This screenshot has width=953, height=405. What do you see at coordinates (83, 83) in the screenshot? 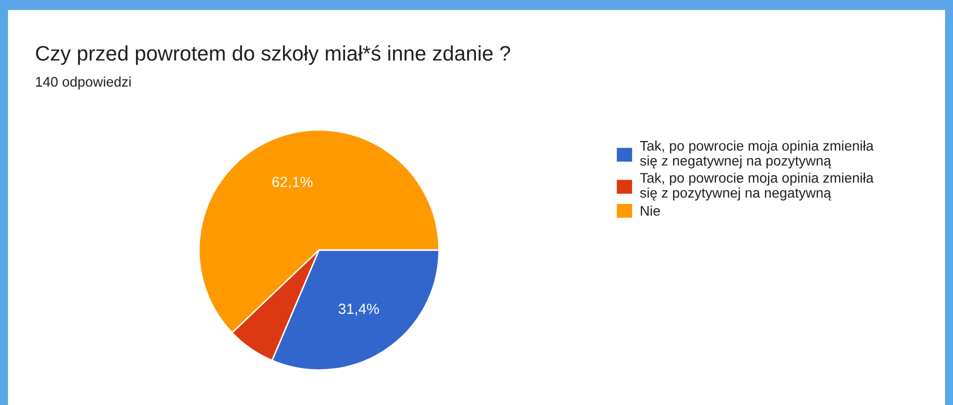
I see `text: 140 odpowiedzi` at bounding box center [83, 83].